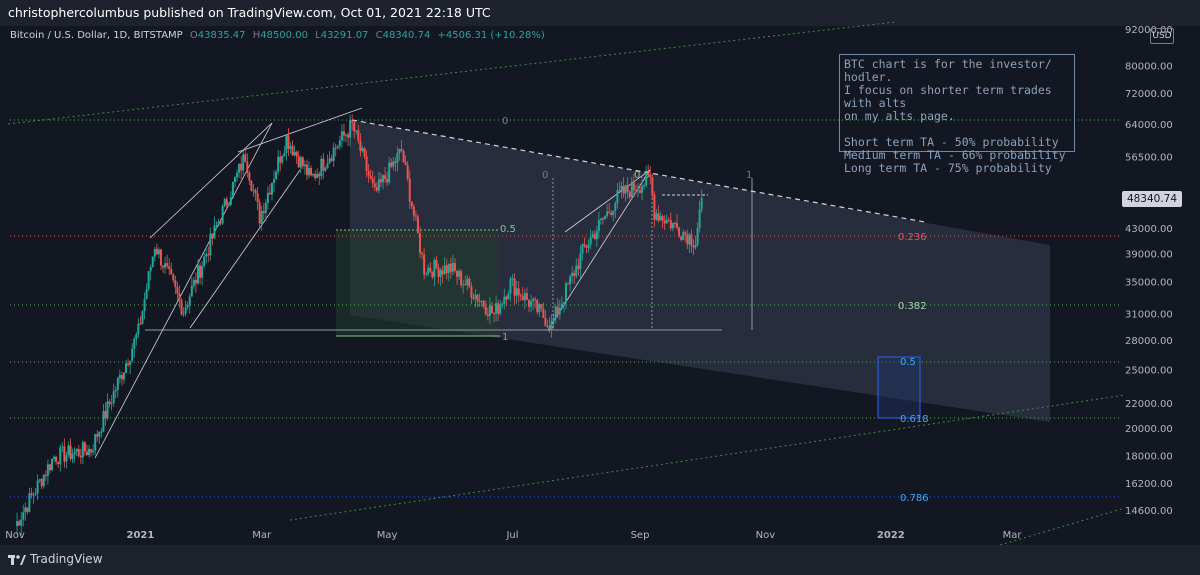  I want to click on x-tick-label: 2022, so click(891, 535).